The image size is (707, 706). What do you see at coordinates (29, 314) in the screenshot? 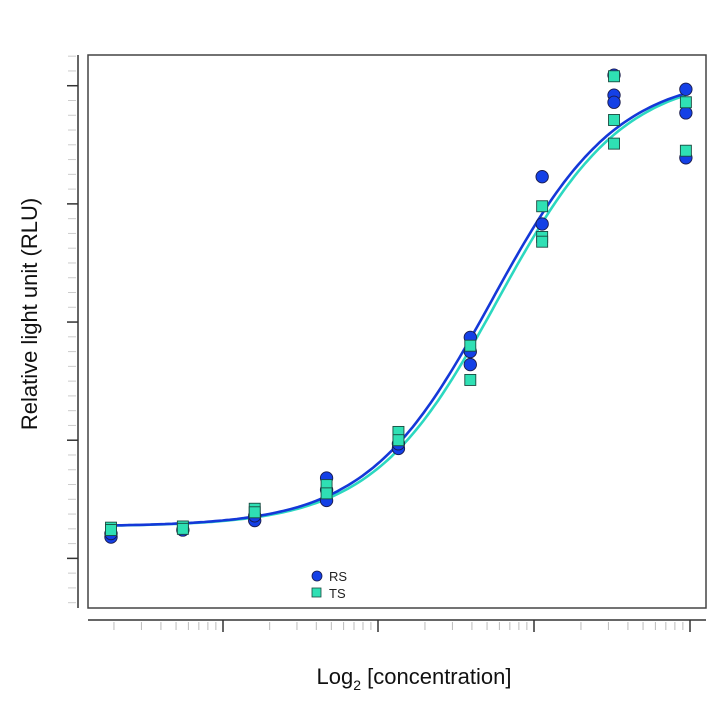
I see `y-axis-title: Relative light unit (RLU)` at bounding box center [29, 314].